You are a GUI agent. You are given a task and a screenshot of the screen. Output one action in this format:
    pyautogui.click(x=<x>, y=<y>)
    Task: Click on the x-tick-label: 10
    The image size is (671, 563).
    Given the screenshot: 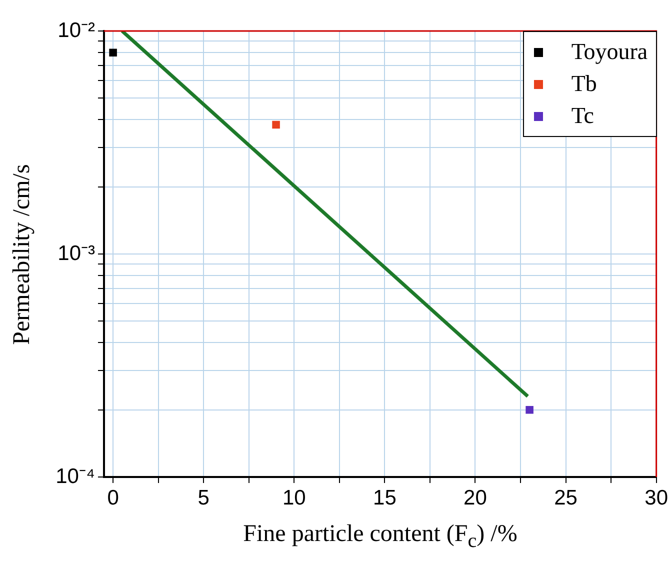 What is the action you would take?
    pyautogui.click(x=294, y=498)
    